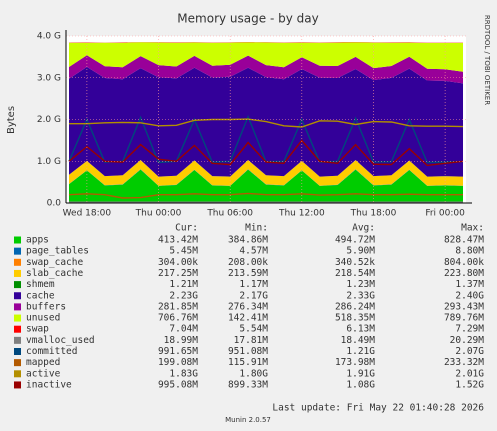 This screenshot has height=431, width=497. What do you see at coordinates (360, 284) in the screenshot?
I see `legend-stat: 1.23M` at bounding box center [360, 284].